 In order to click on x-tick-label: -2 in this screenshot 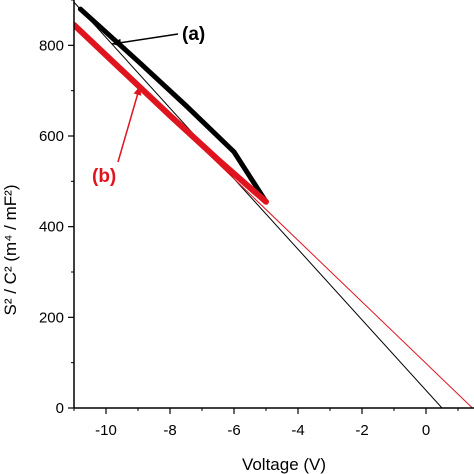, I will do `click(361, 430)`.